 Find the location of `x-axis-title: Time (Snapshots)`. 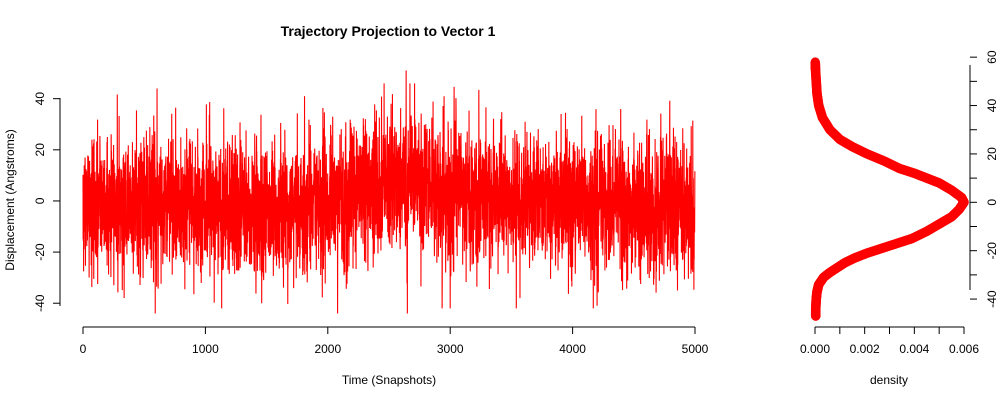

x-axis-title: Time (Snapshots) is located at coordinates (389, 380).